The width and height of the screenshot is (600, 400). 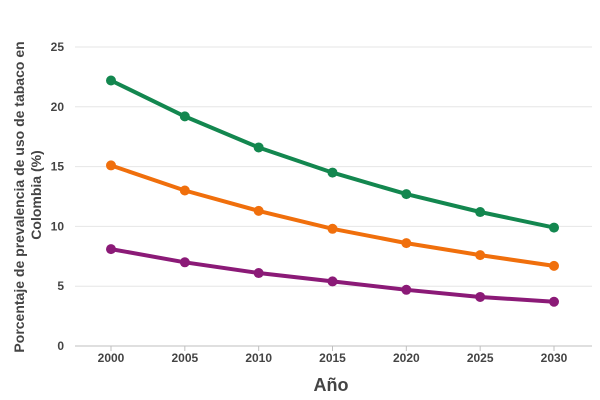 I want to click on y-tick-label: 5, so click(x=60, y=286).